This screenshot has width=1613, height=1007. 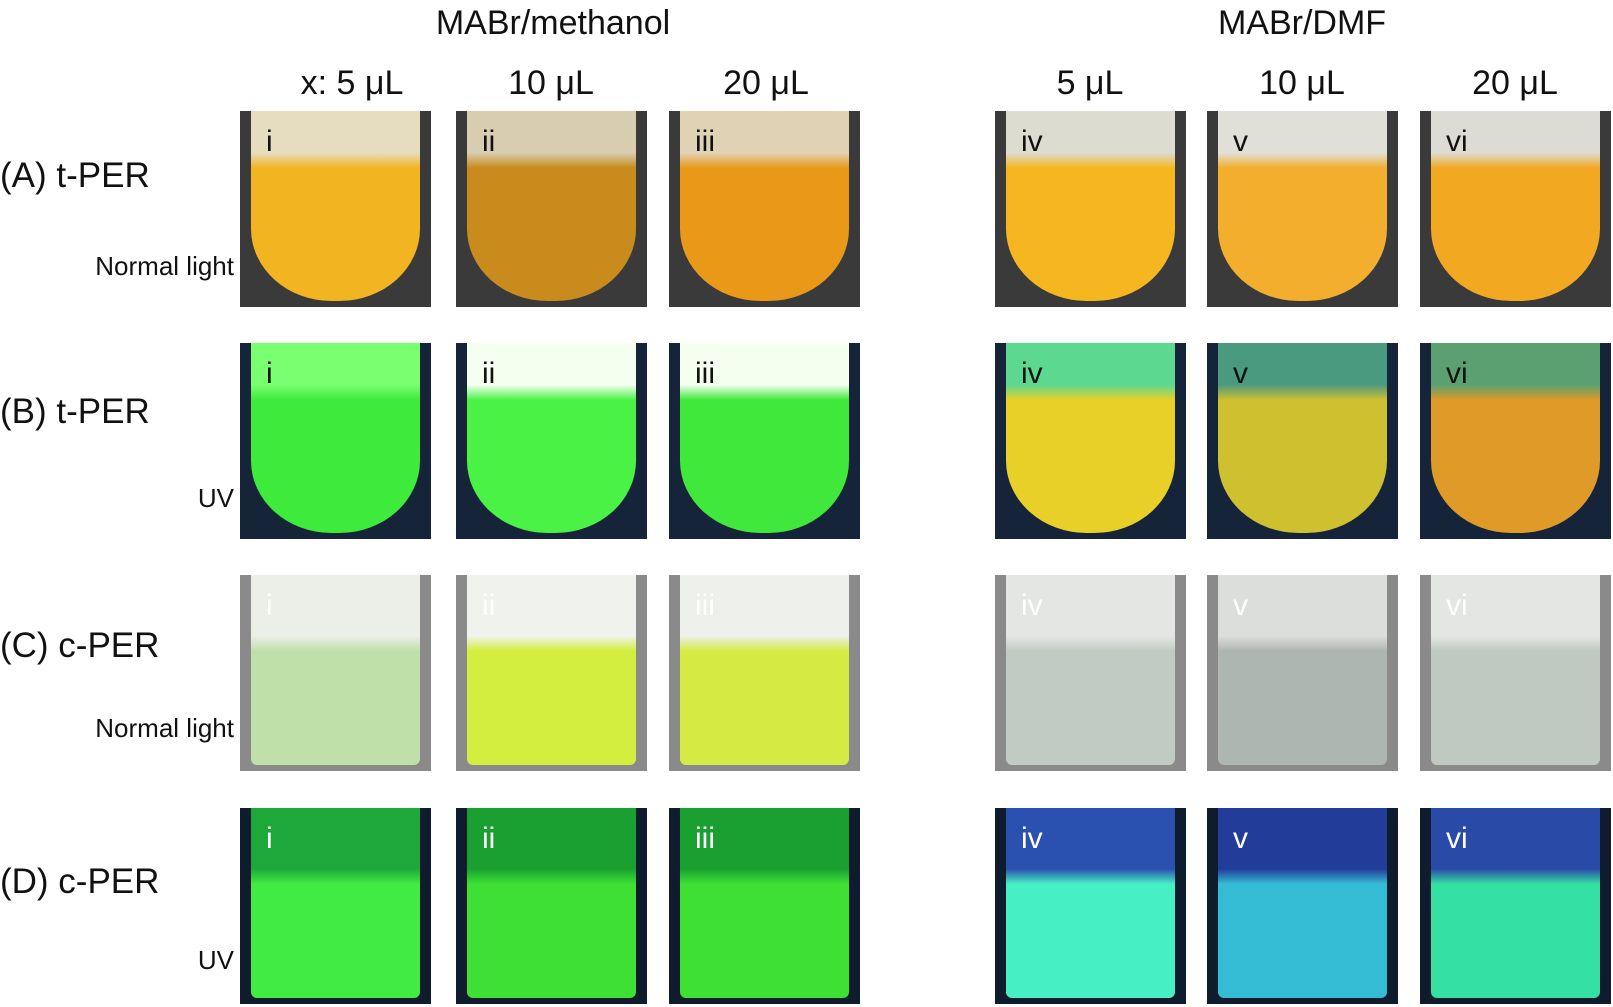 What do you see at coordinates (80, 645) in the screenshot?
I see `row-label: (C) c-PER` at bounding box center [80, 645].